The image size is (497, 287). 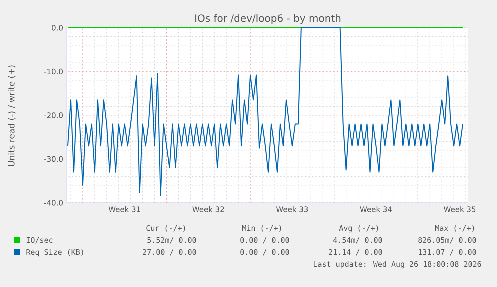 I want to click on y-axis-title: Units read (-) / write (+), so click(x=12, y=116).